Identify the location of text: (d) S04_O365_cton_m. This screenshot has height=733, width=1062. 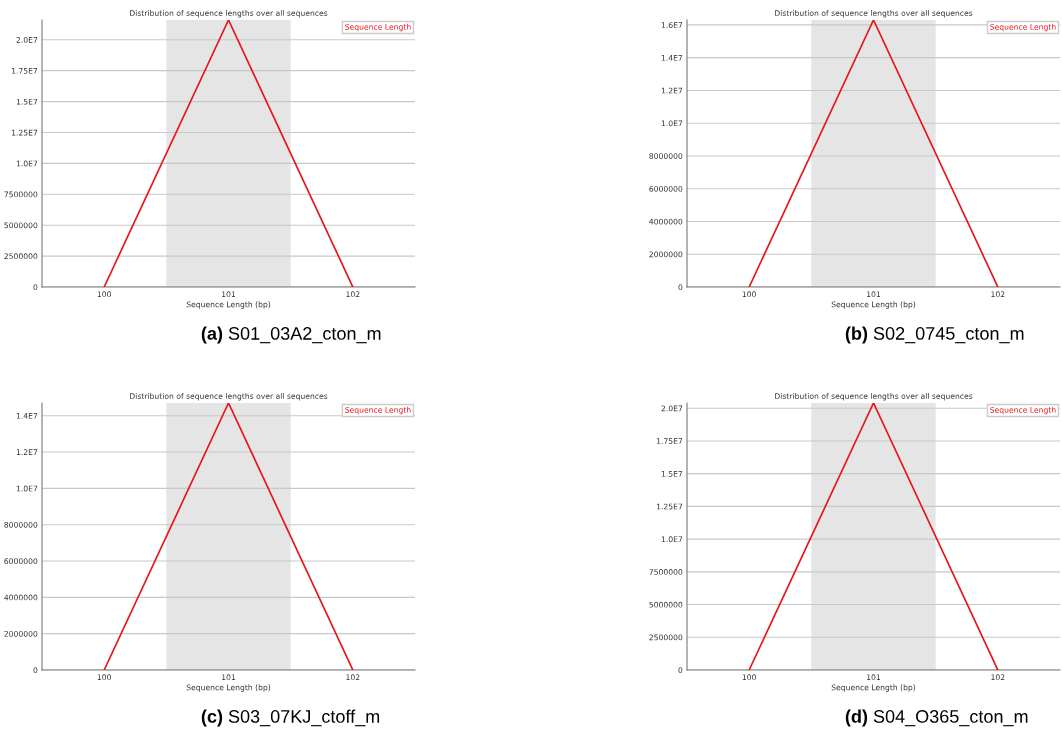
(936, 718).